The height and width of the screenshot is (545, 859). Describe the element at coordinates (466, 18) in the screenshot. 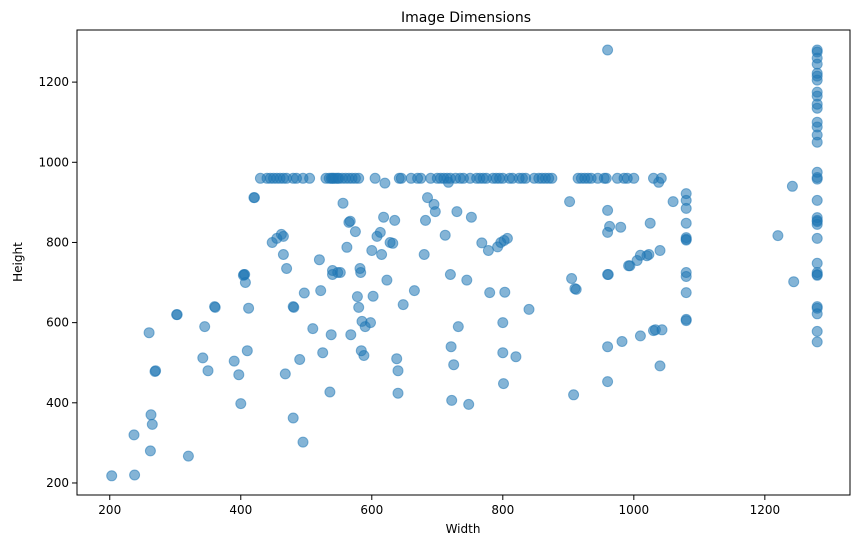

I see `chart-title: Image Dimensions` at that location.